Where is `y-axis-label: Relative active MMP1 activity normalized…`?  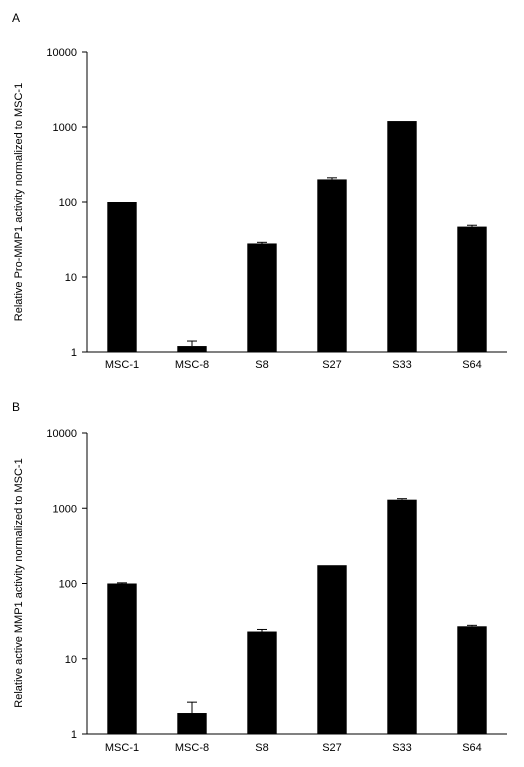
y-axis-label: Relative active MMP1 activity normalized… is located at coordinates (19, 582).